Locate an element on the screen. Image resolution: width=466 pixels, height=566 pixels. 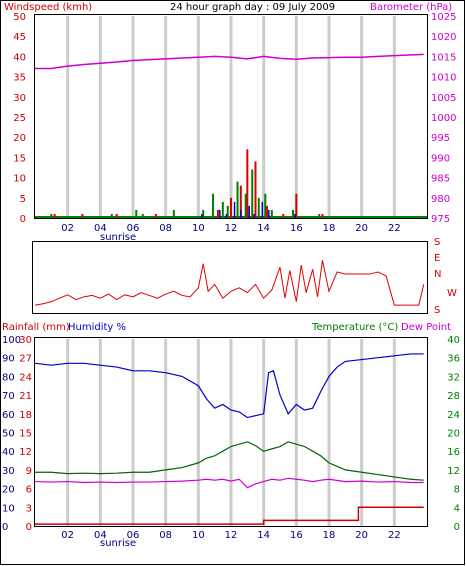
wind-tick-label: 40 is located at coordinates (19, 57).